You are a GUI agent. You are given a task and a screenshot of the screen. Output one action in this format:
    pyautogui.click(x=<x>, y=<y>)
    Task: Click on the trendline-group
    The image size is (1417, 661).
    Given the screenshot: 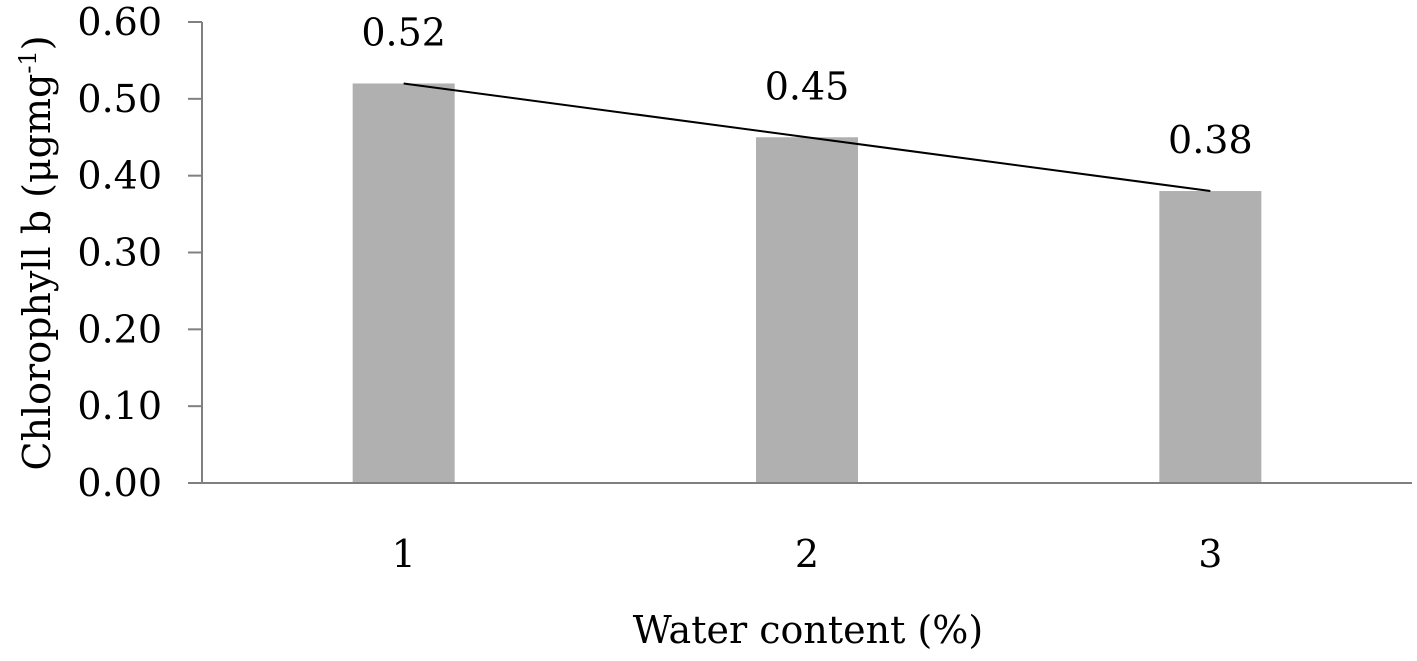 What is the action you would take?
    pyautogui.click(x=807, y=137)
    